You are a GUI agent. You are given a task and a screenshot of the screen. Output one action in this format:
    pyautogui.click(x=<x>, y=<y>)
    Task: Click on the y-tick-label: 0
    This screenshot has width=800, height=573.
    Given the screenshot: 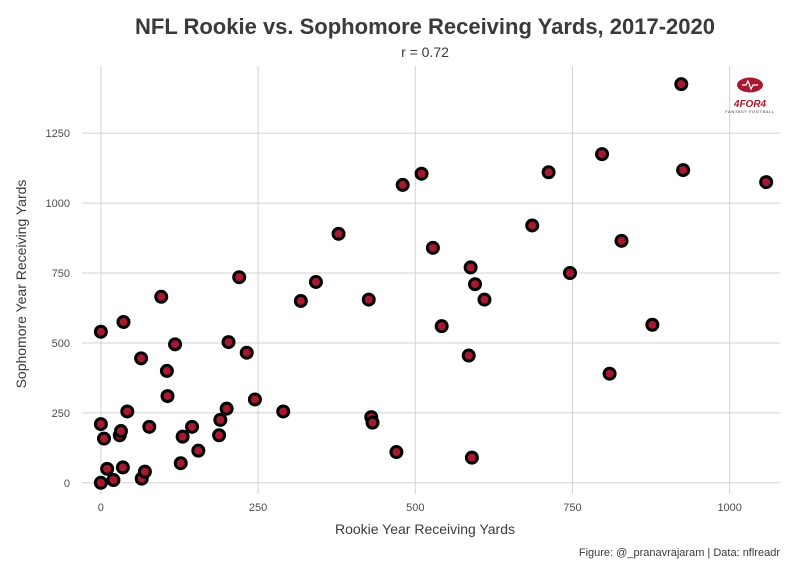 What is the action you would take?
    pyautogui.click(x=67, y=484)
    